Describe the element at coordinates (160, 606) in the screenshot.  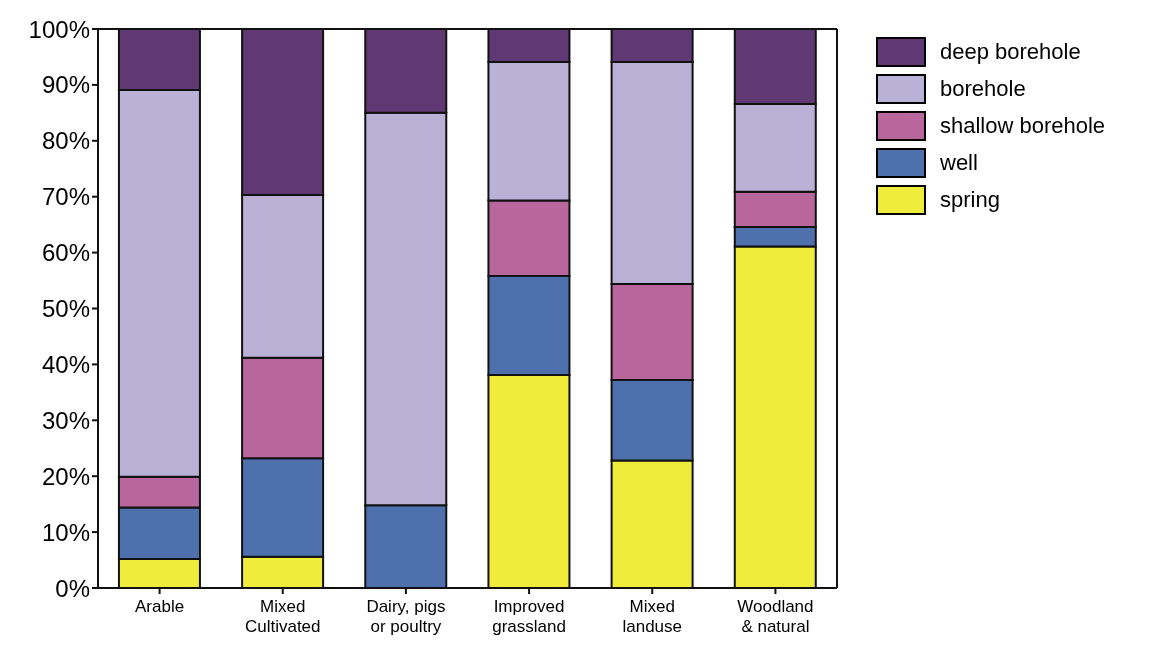
I see `x-tick-label: Arable` at that location.